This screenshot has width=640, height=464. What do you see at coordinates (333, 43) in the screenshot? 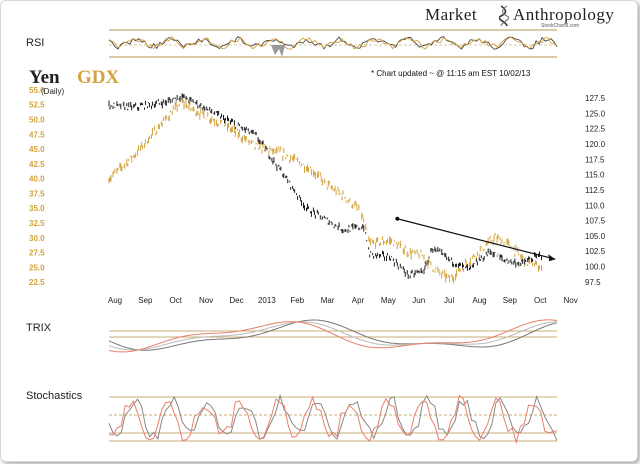
I see `rsi-line-gdx` at bounding box center [333, 43].